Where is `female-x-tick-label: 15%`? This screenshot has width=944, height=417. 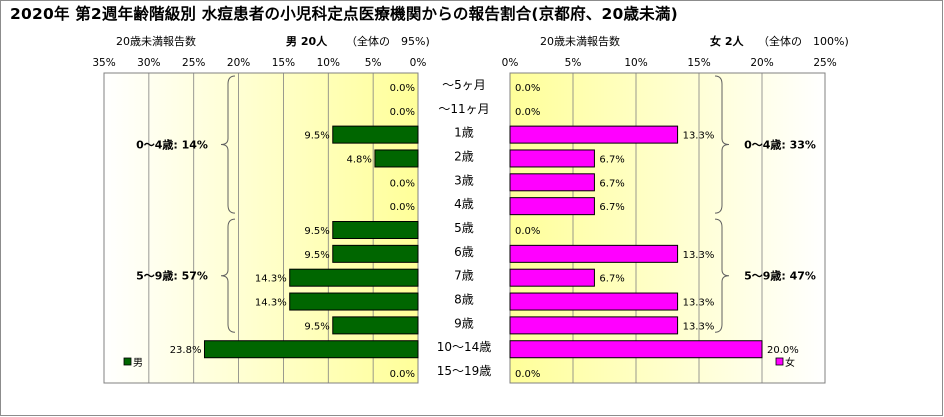
female-x-tick-label: 15% is located at coordinates (698, 63).